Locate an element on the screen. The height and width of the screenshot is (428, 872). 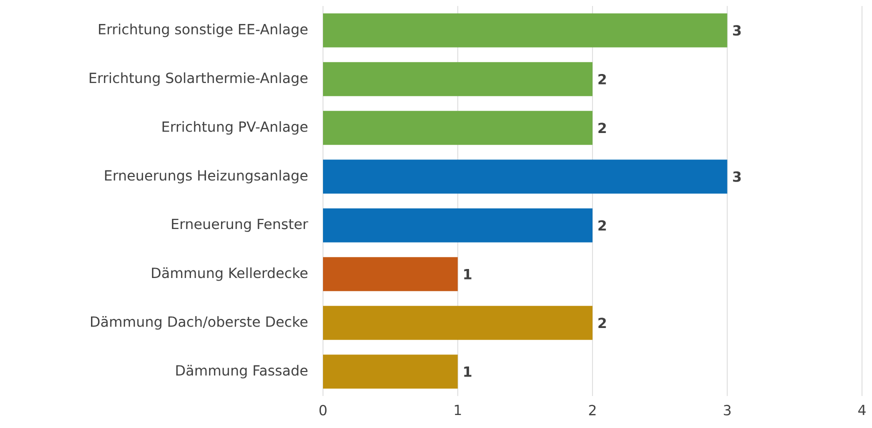
x-tick-label: 1 is located at coordinates (457, 410).